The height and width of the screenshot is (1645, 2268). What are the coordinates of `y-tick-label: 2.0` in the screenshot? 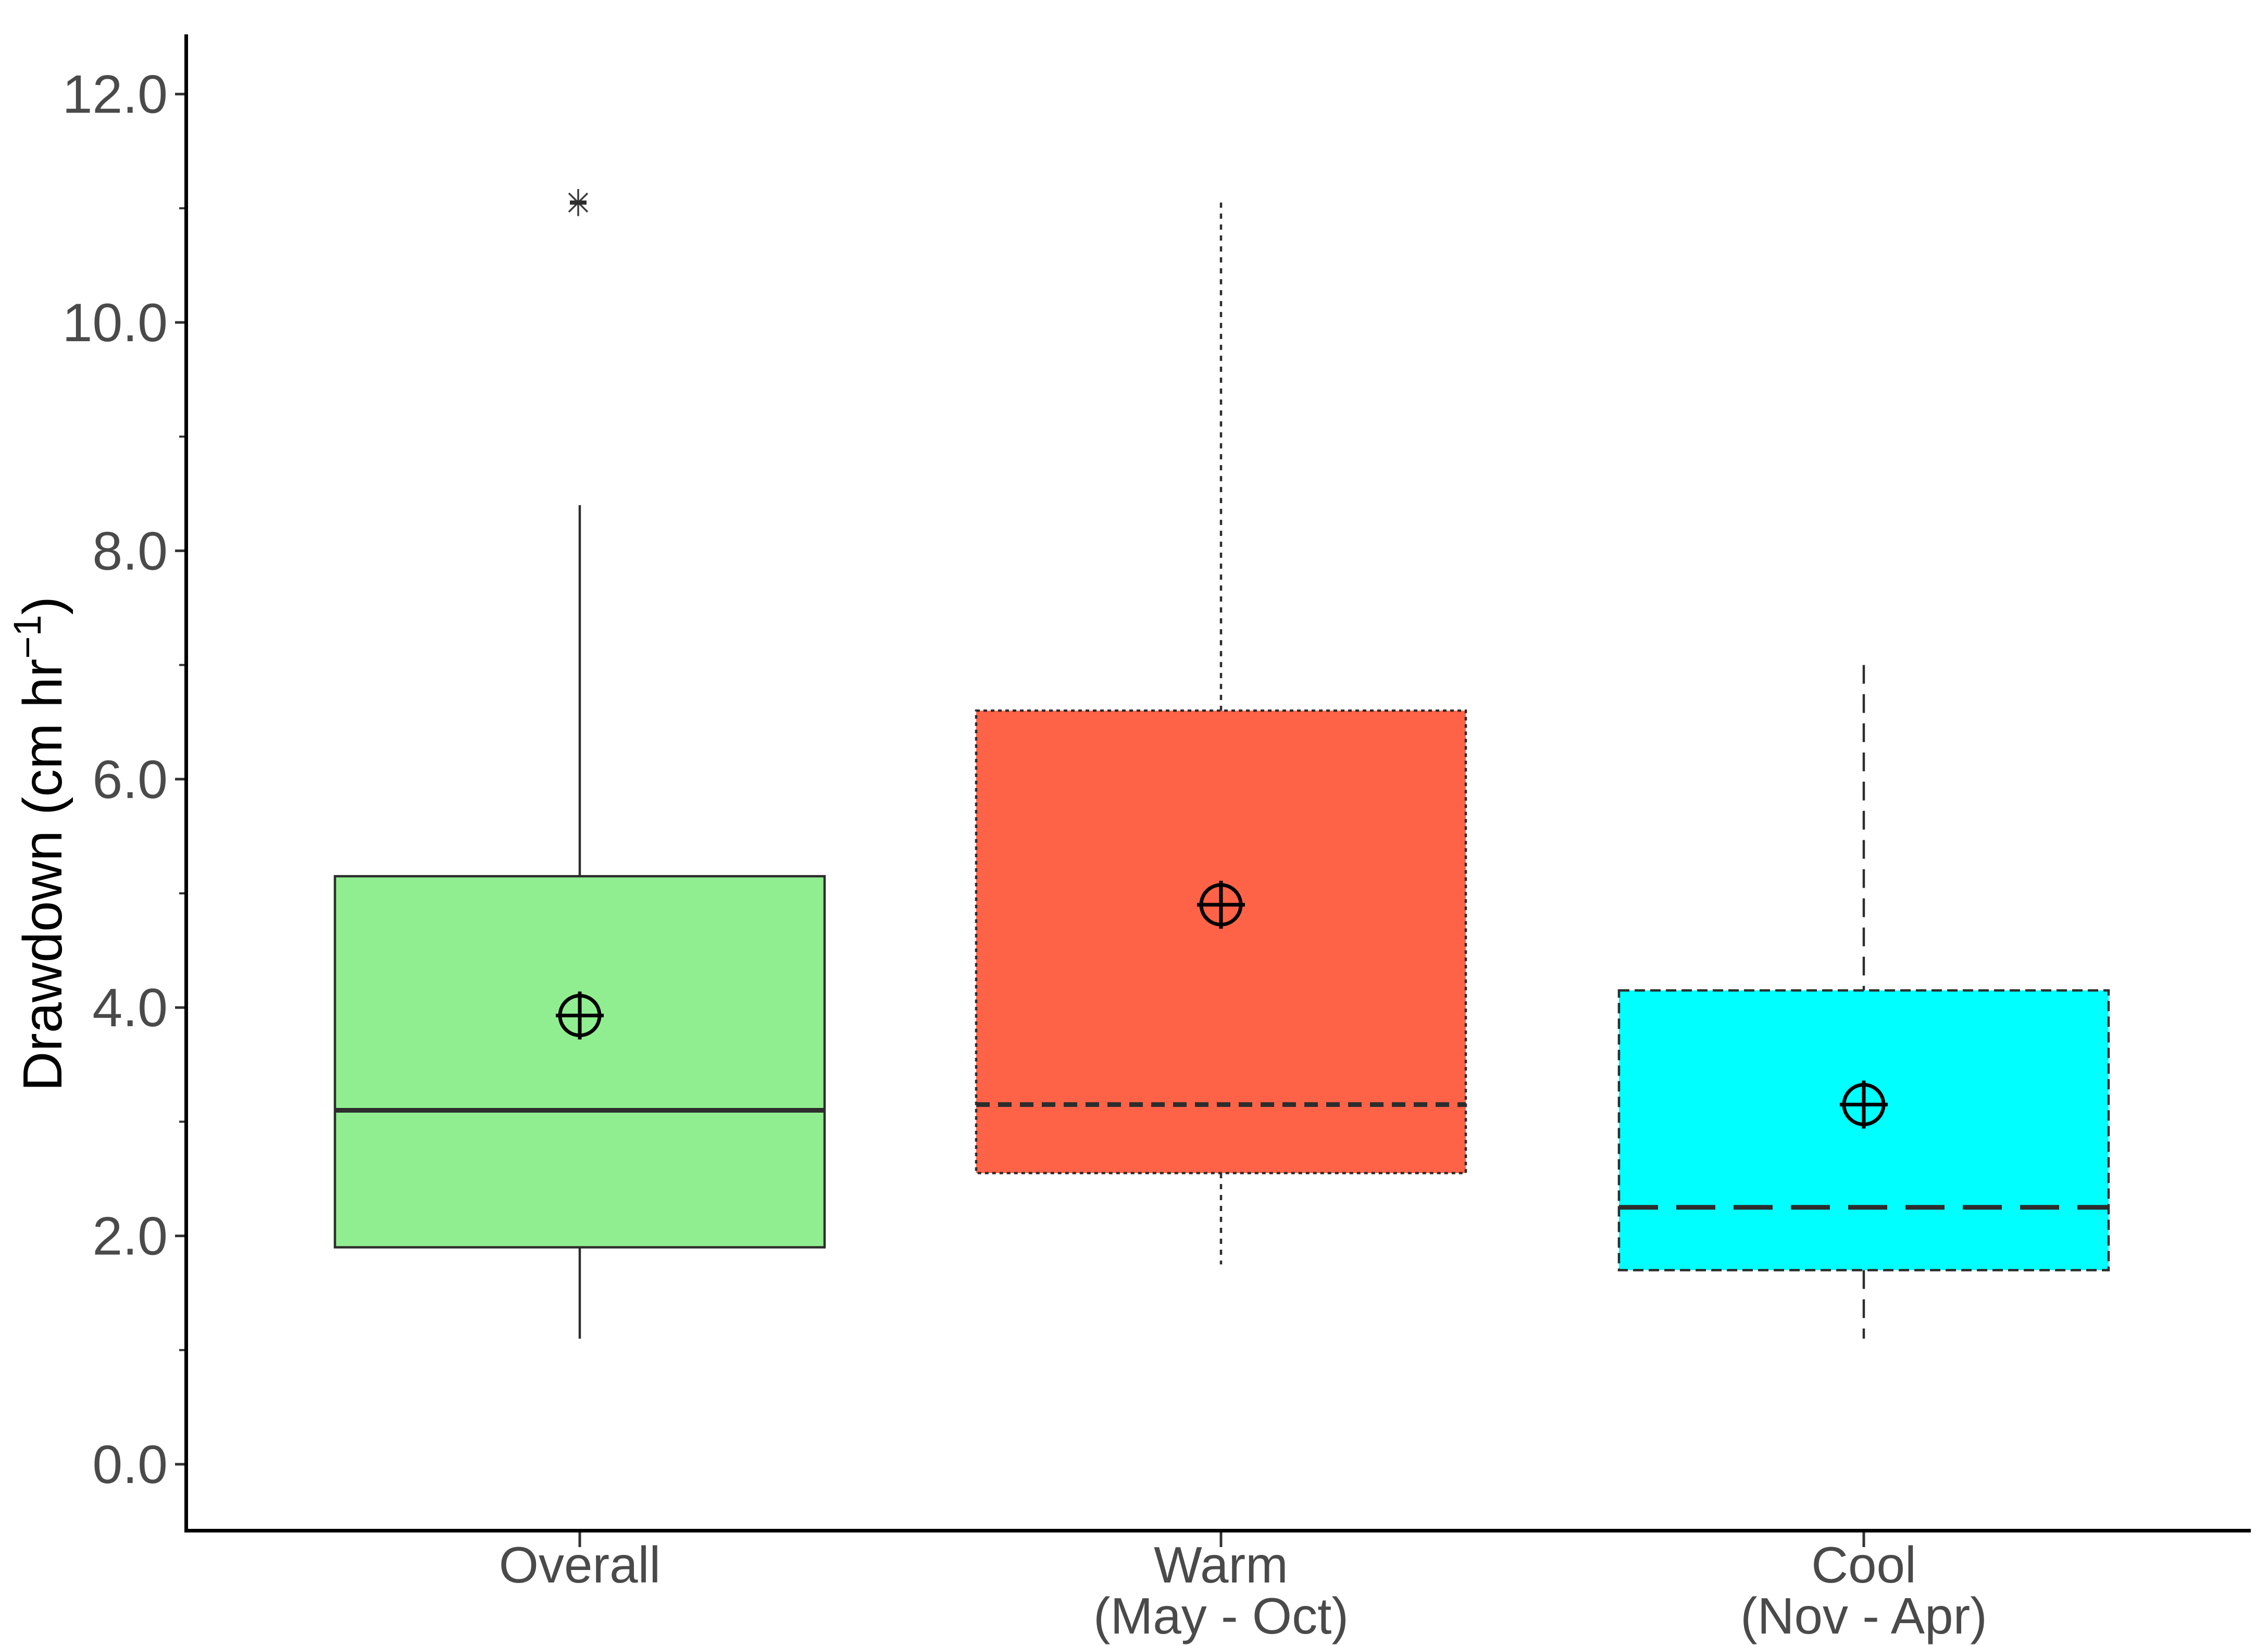 It's located at (130, 1236).